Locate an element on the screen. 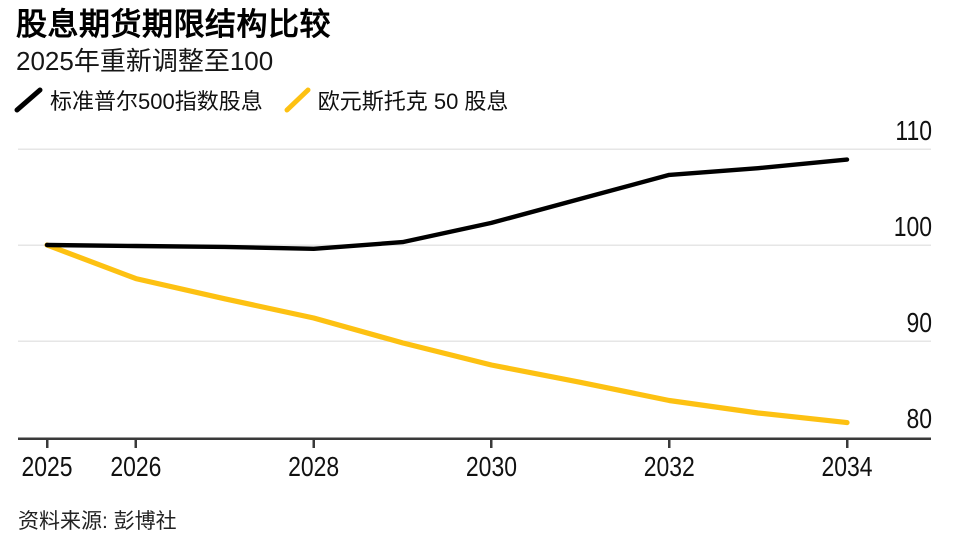  x-axis-label-2028: 2028 is located at coordinates (313, 466).